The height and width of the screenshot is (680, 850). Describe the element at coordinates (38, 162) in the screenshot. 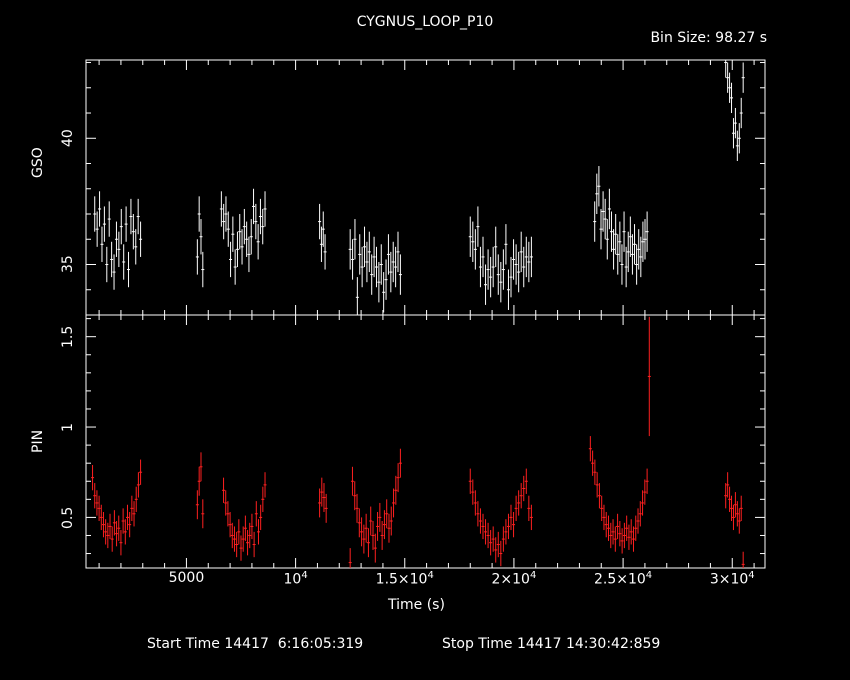

I see `gso-axis-label: GSO` at that location.